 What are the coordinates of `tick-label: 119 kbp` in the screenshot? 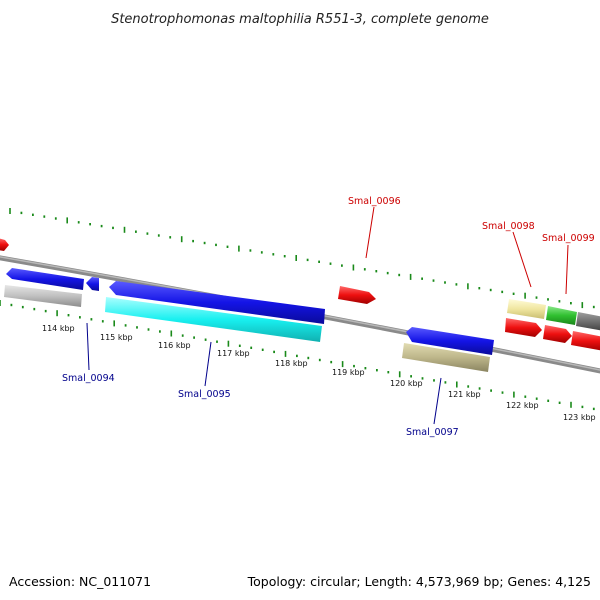 It's located at (348, 372).